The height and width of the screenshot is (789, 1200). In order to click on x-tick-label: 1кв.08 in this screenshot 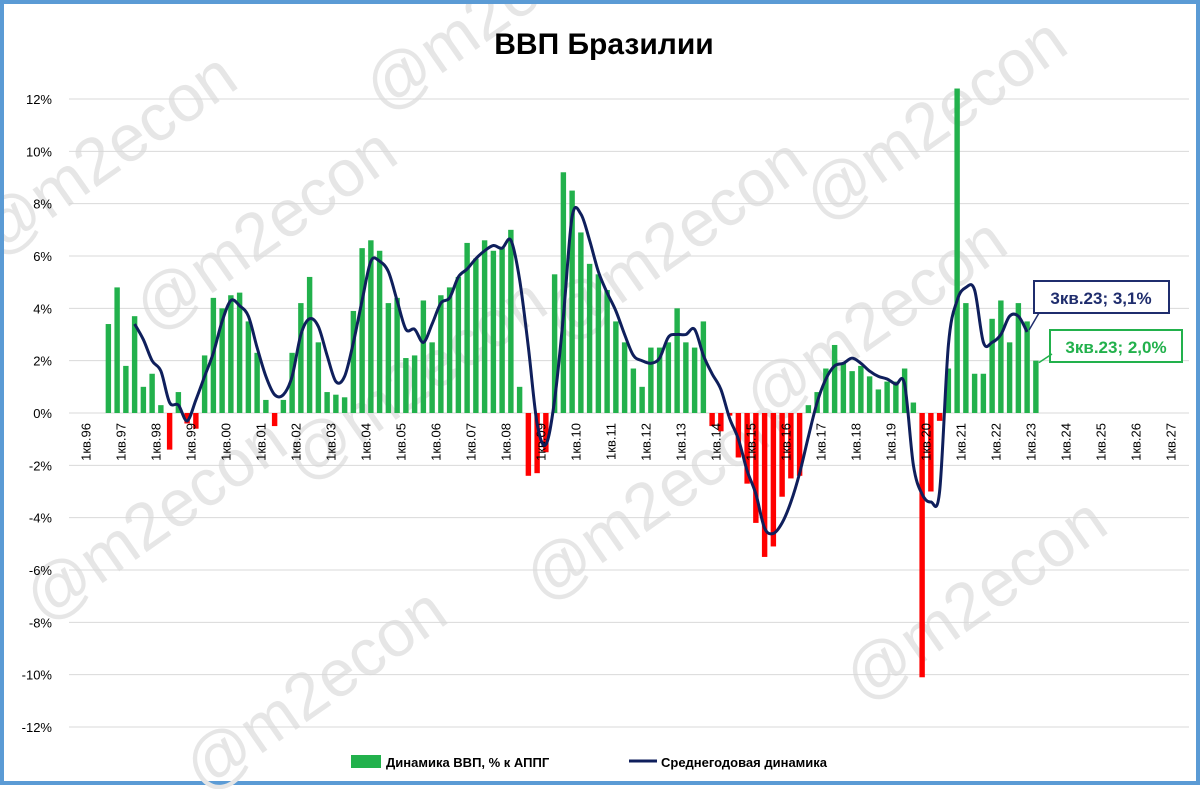, I will do `click(506, 442)`.